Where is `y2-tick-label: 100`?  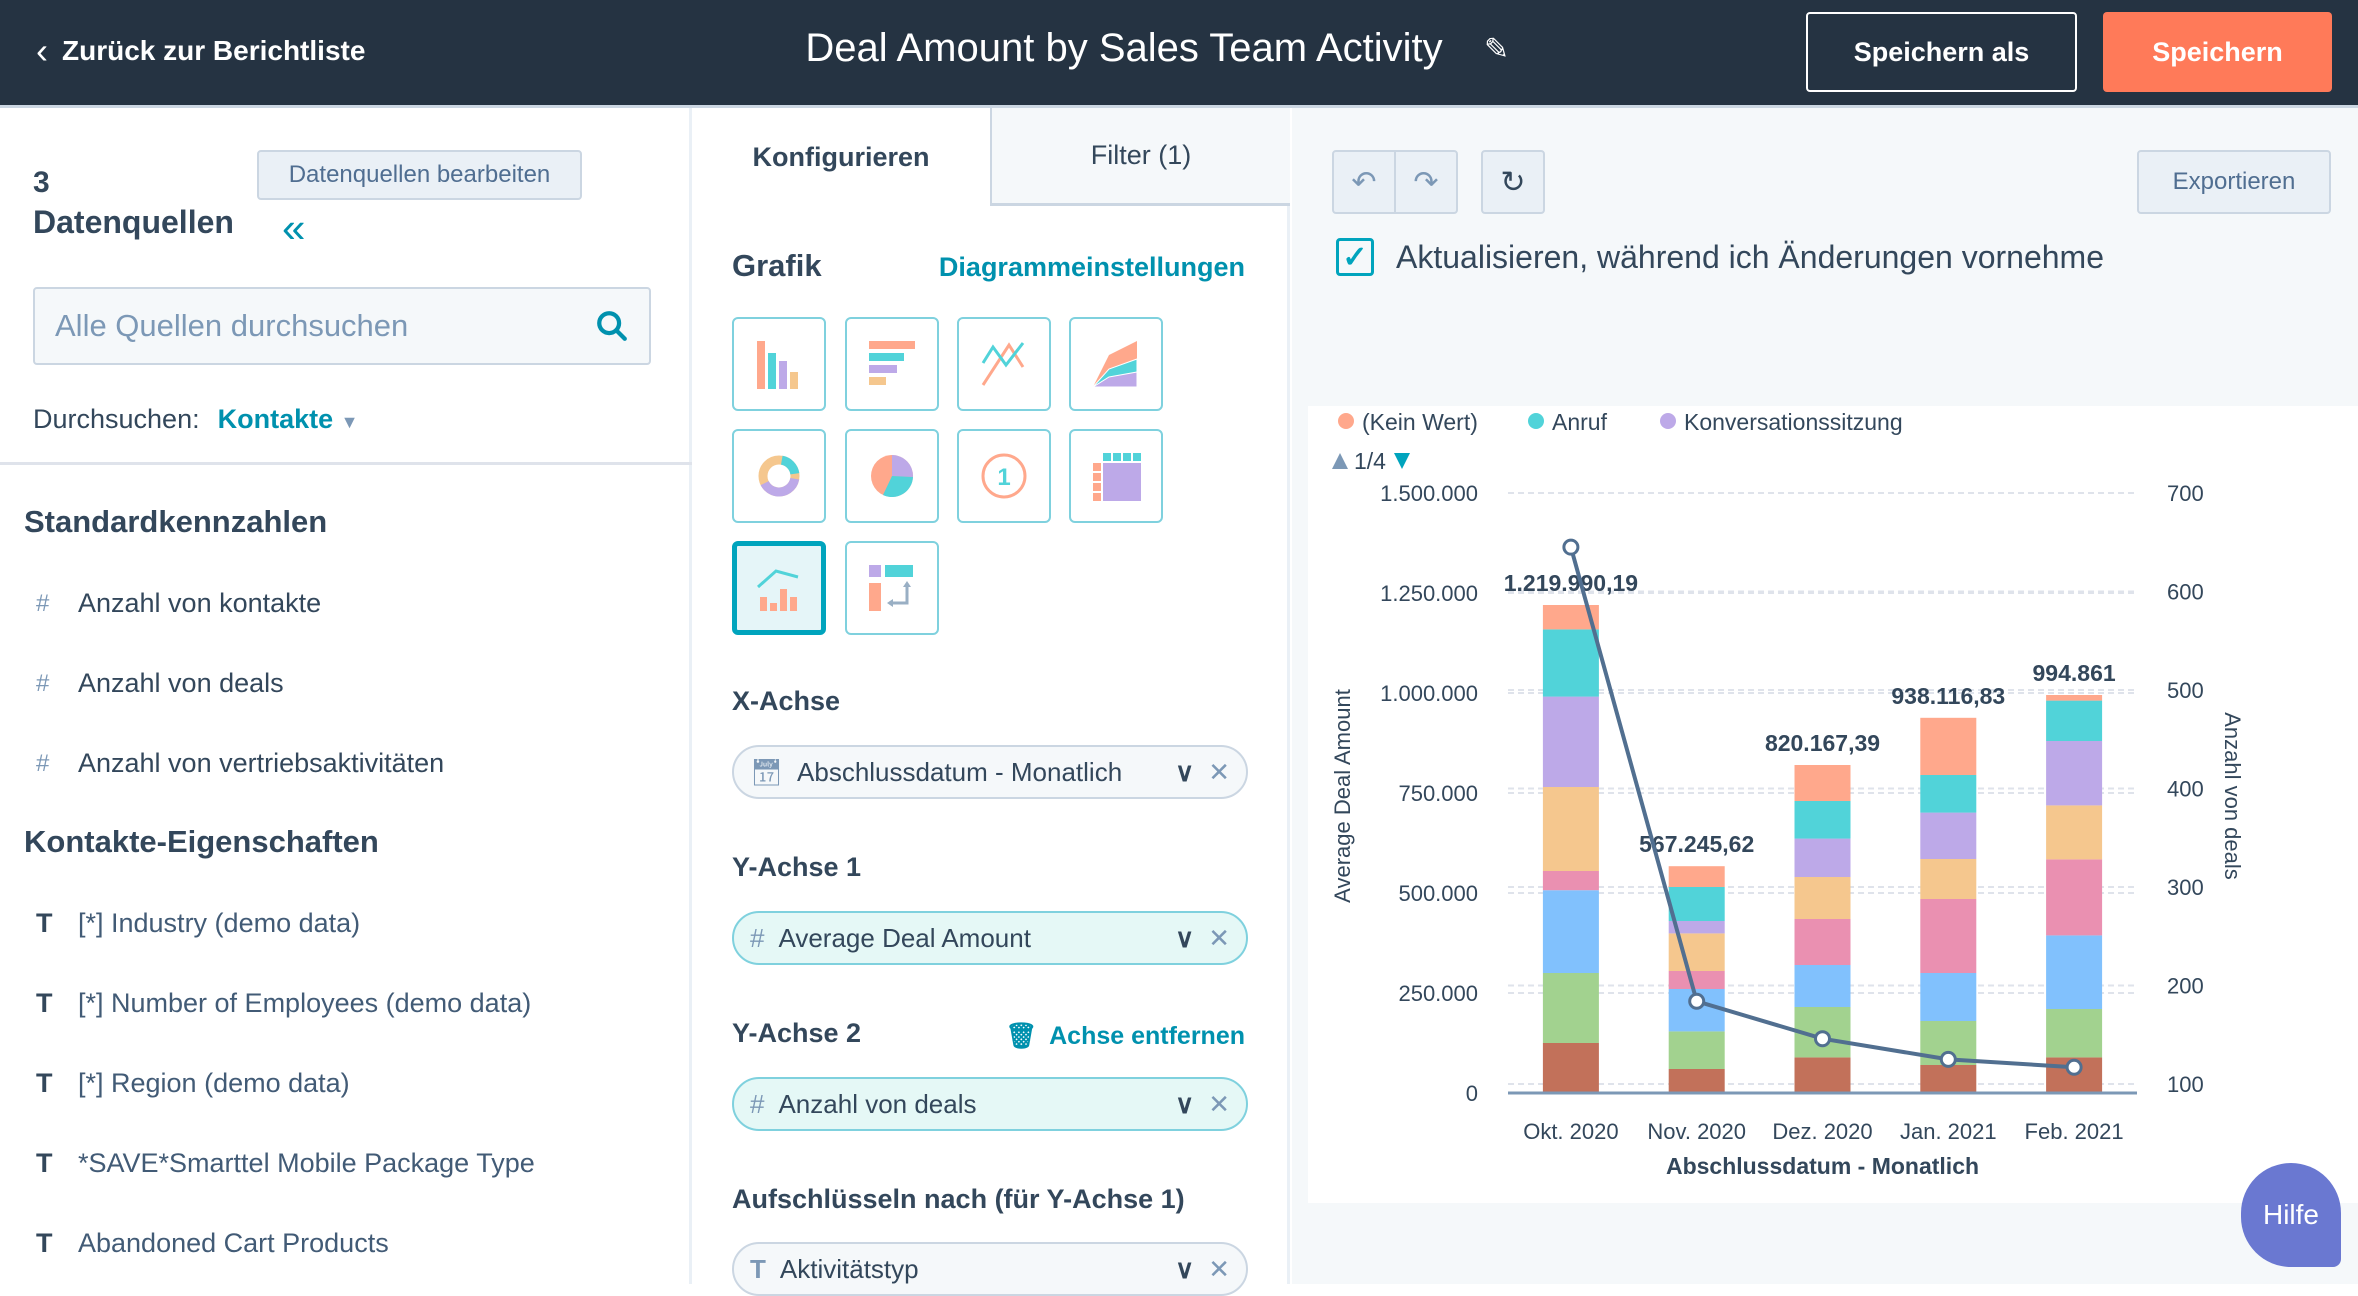
y2-tick-label: 100 is located at coordinates (2185, 1084).